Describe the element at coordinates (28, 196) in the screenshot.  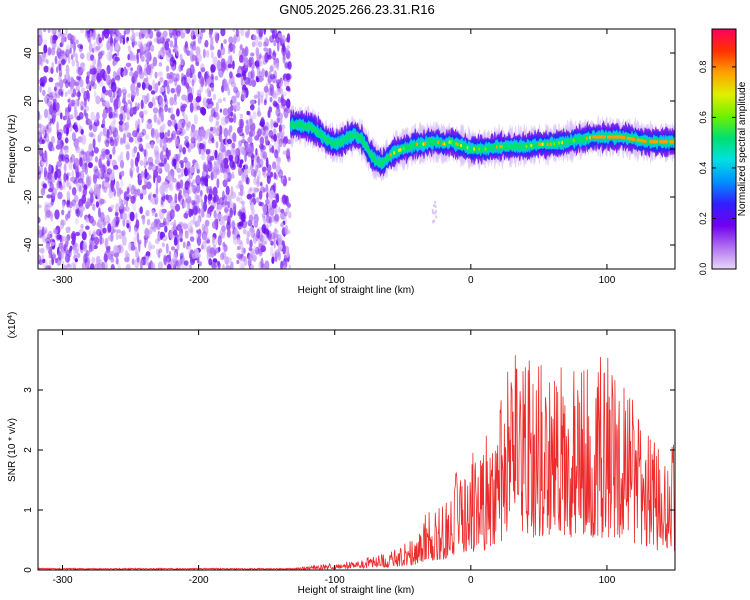
I see `y-tick-label: -20` at that location.